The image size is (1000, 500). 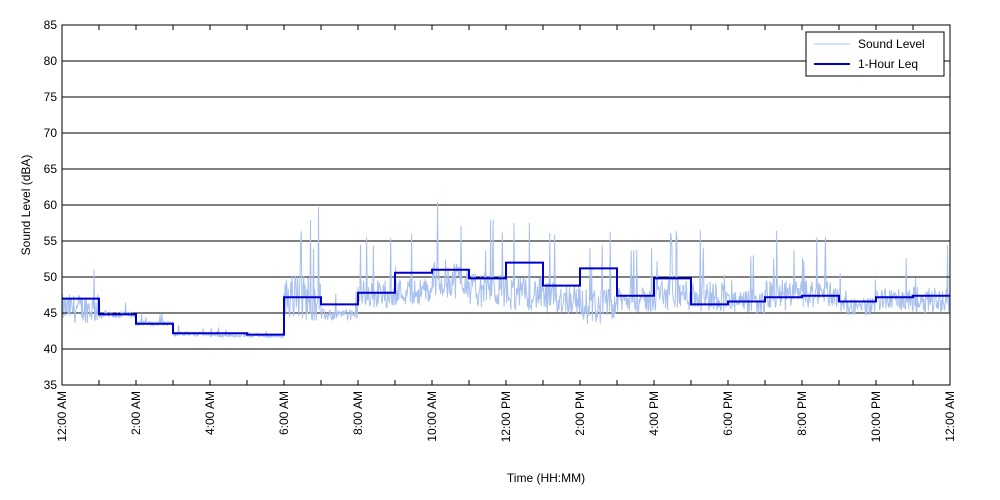 I want to click on leq-step-line, so click(x=506, y=298).